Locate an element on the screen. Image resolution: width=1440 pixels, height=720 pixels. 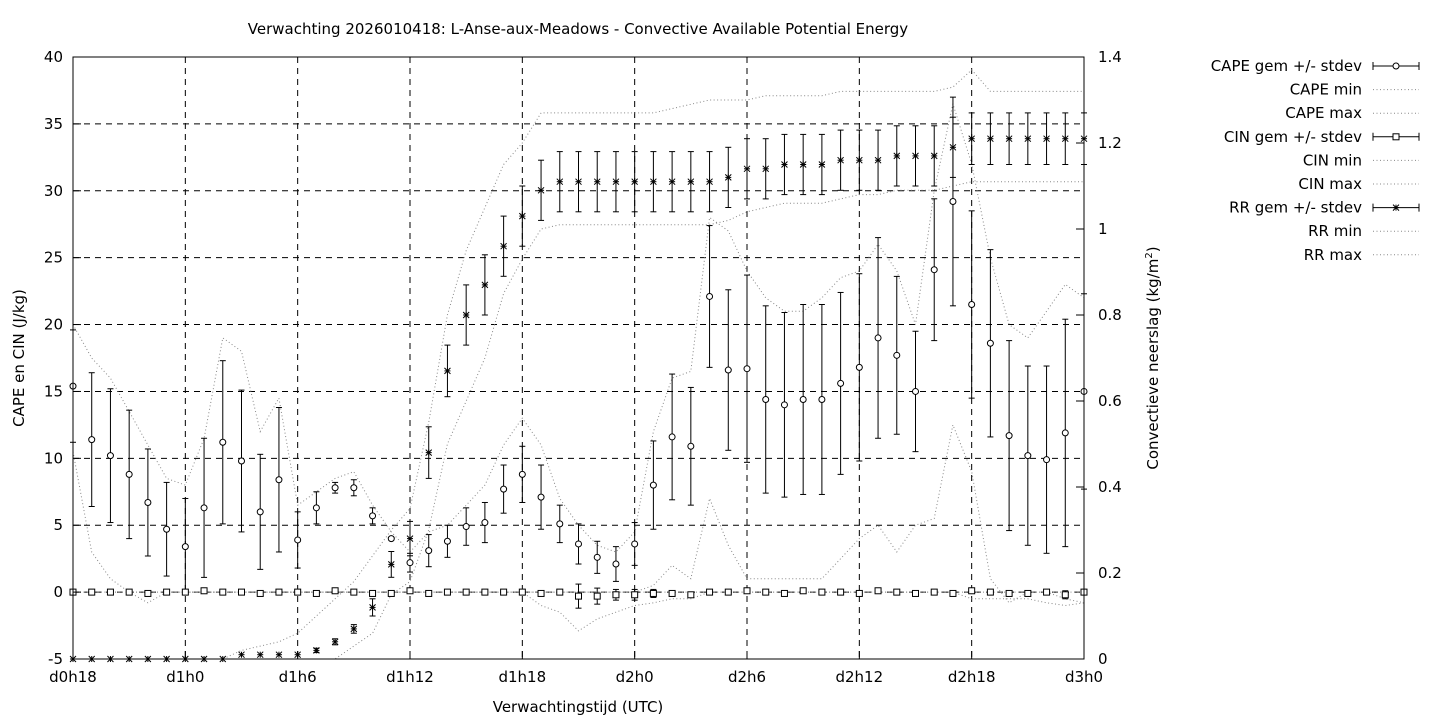
y2-tick-label: 1 is located at coordinates (1103, 229).